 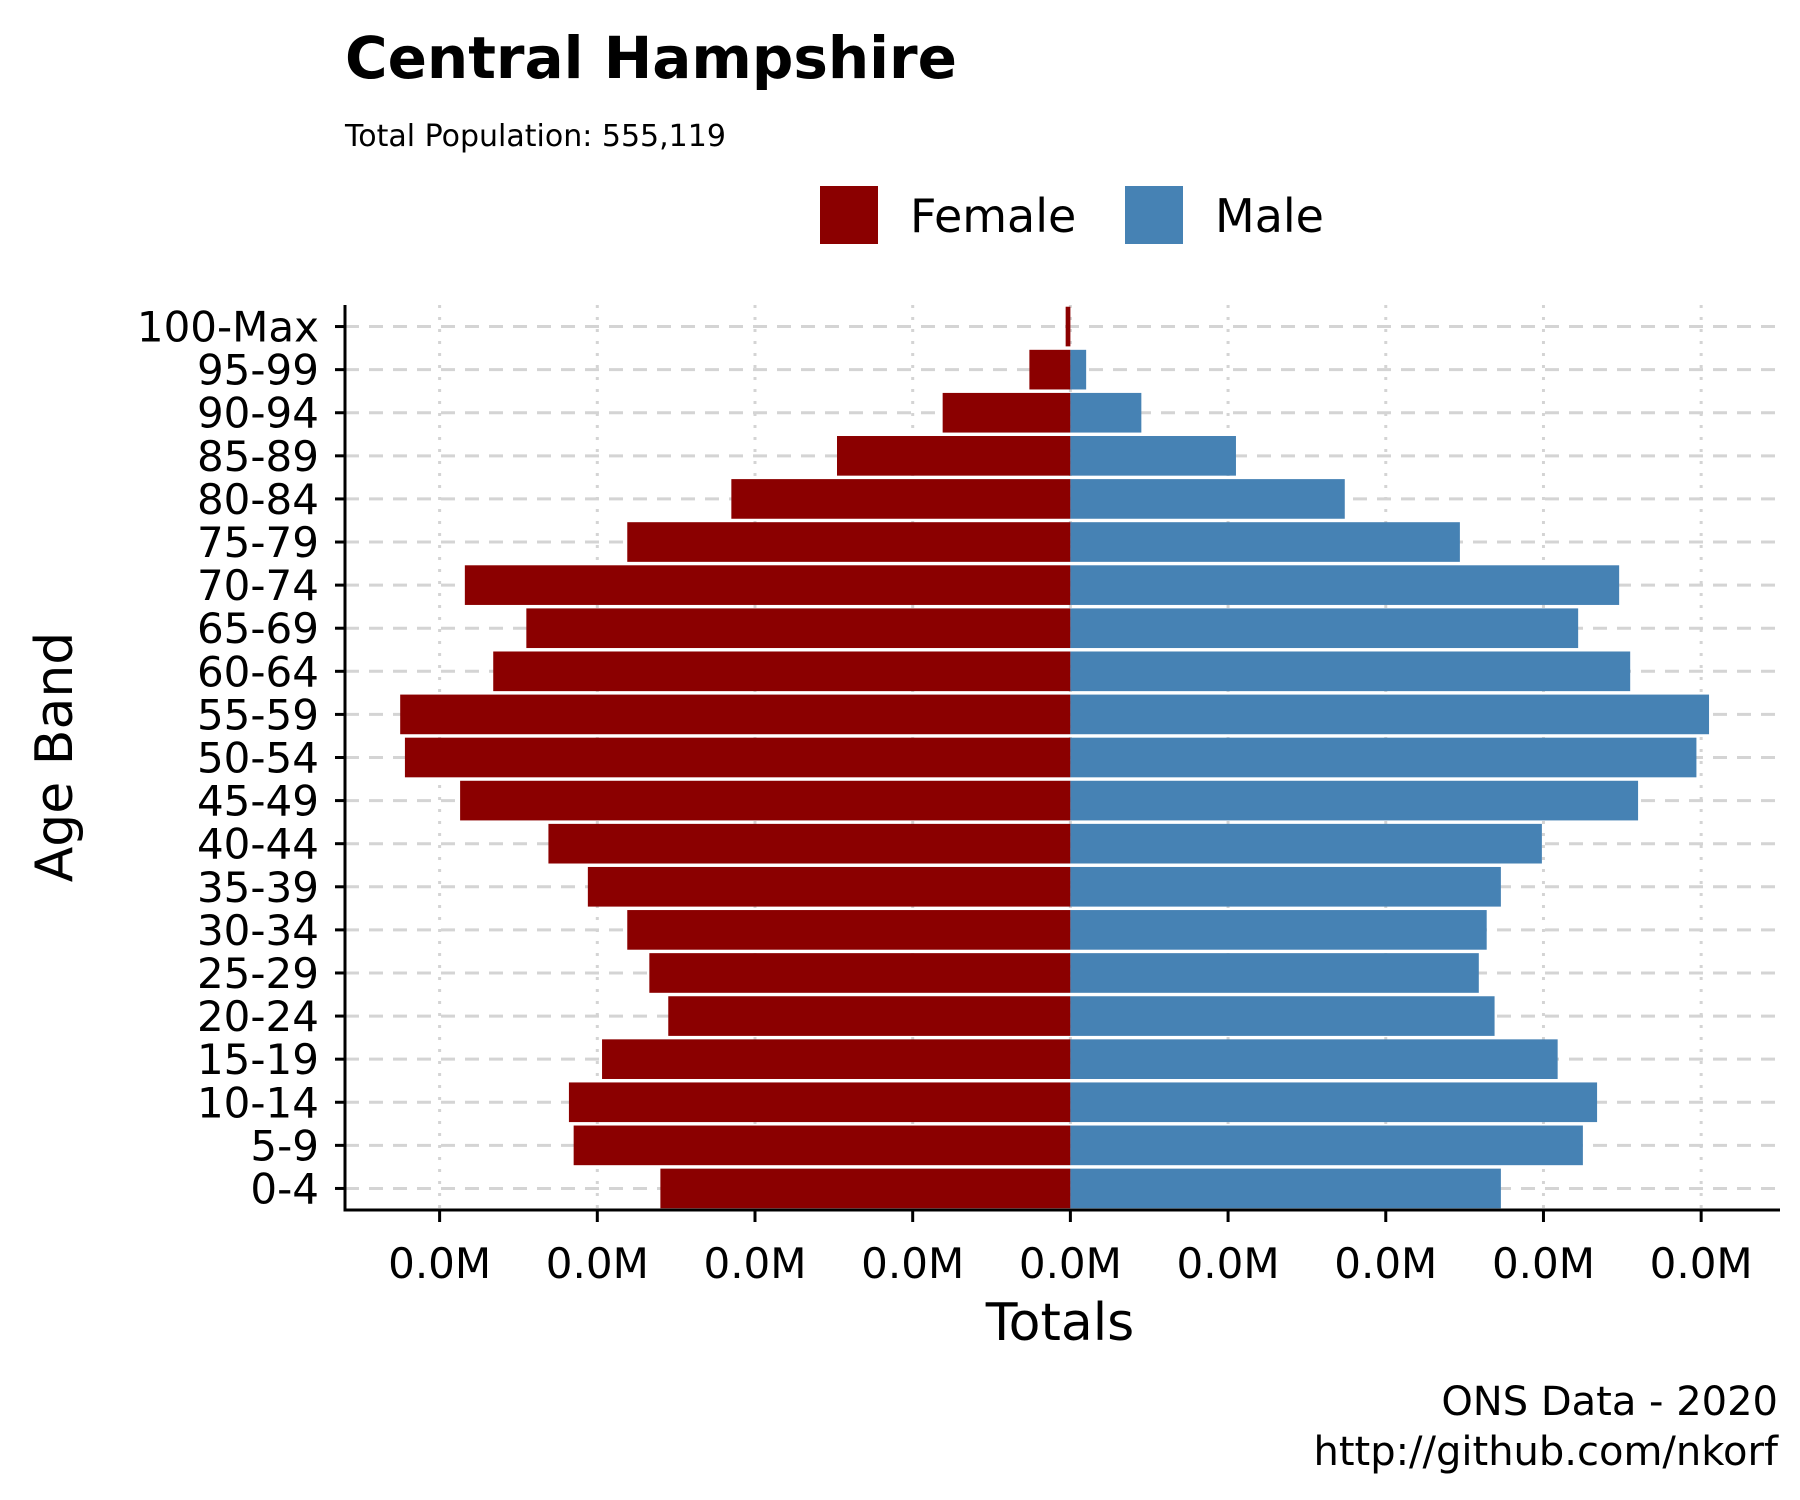 I want to click on y-tick-label: 40-44, so click(x=258, y=844).